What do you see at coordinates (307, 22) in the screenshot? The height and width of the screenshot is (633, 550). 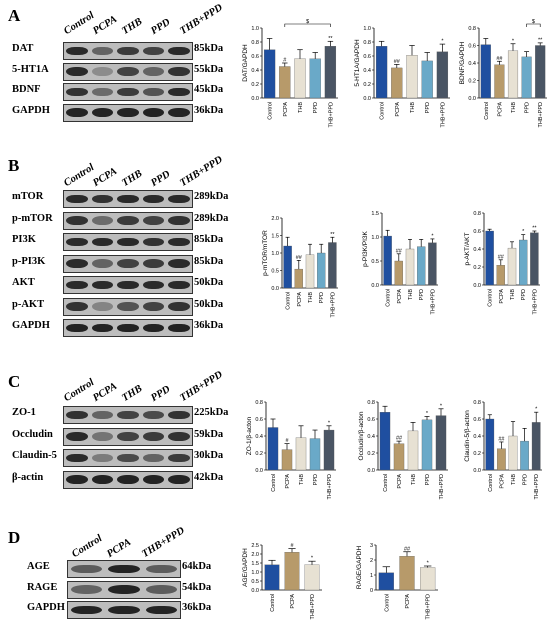 I see `bracket-label: $` at bounding box center [307, 22].